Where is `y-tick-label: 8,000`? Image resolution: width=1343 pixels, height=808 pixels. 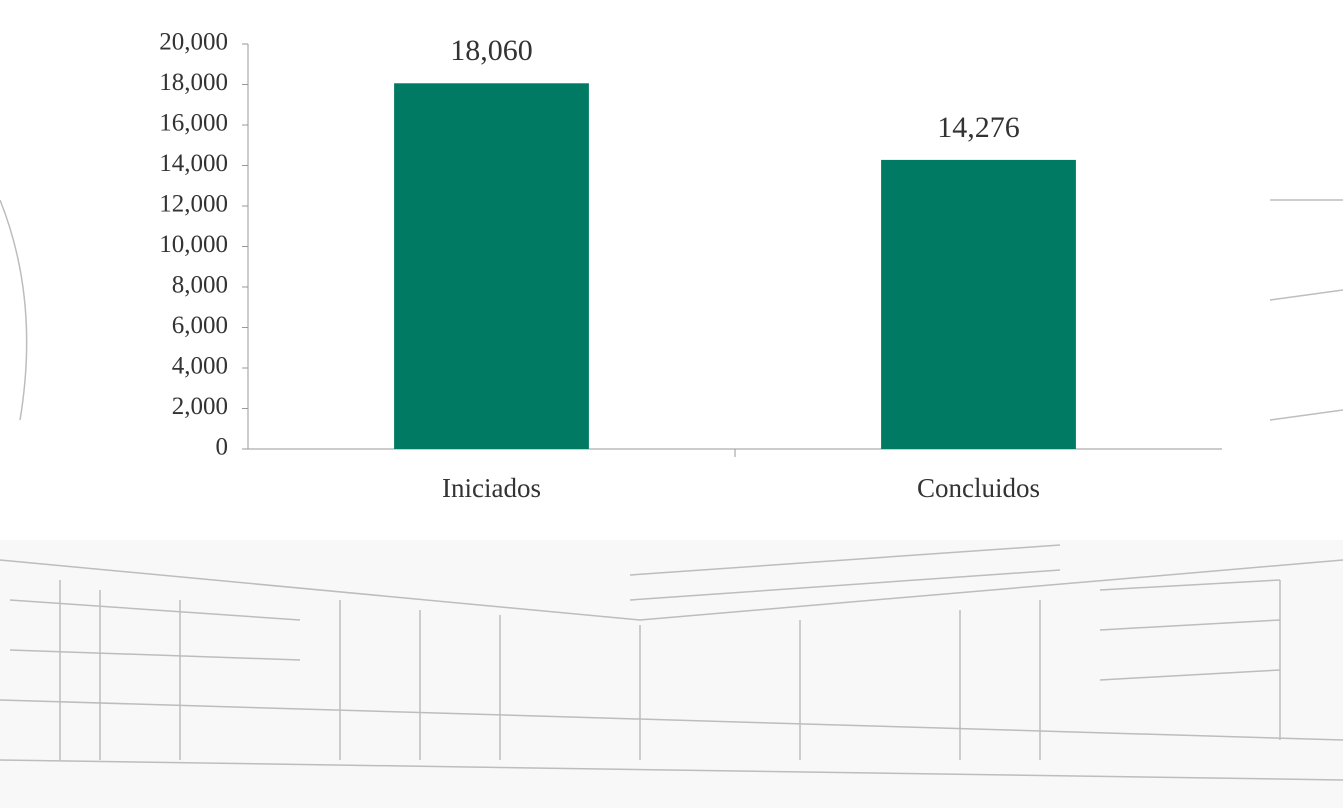
y-tick-label: 8,000 is located at coordinates (200, 285).